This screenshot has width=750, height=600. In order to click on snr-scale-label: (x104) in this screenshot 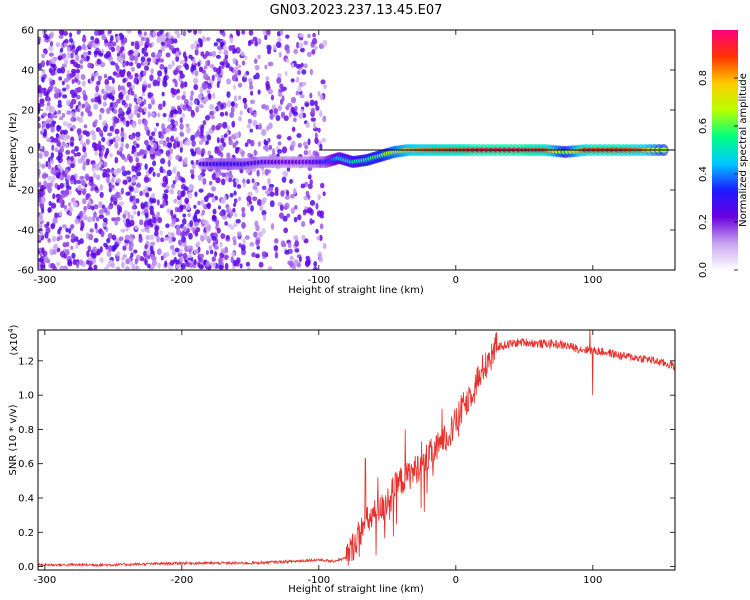, I will do `click(13, 339)`.